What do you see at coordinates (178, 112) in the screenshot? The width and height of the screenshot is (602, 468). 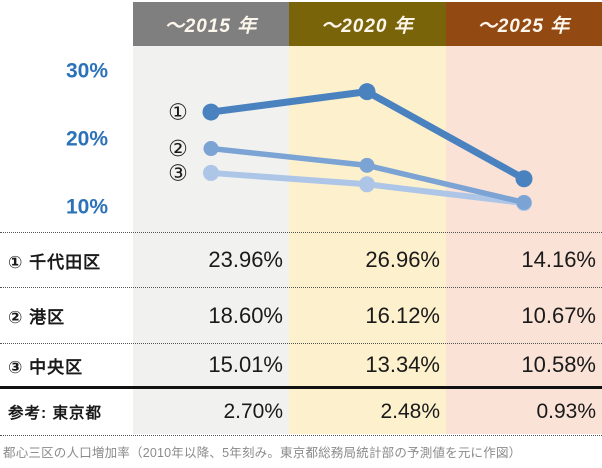 I see `series-marker-label-千代田区: ①` at bounding box center [178, 112].